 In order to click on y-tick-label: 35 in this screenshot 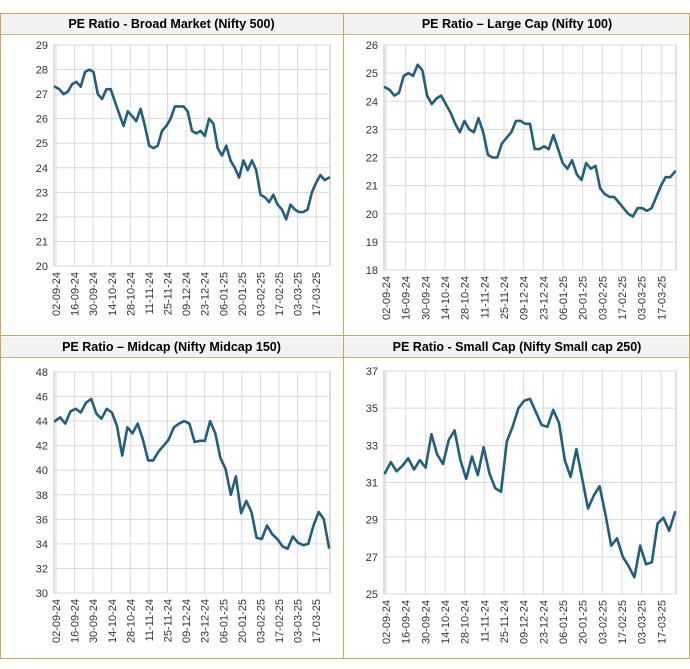, I will do `click(372, 409)`.